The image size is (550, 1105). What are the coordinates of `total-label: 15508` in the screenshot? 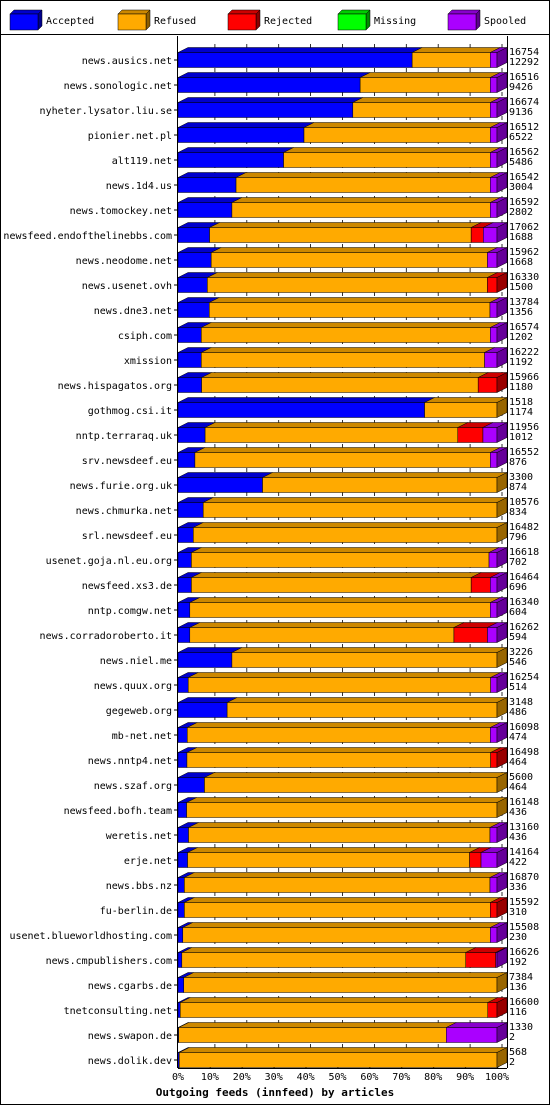 It's located at (524, 927).